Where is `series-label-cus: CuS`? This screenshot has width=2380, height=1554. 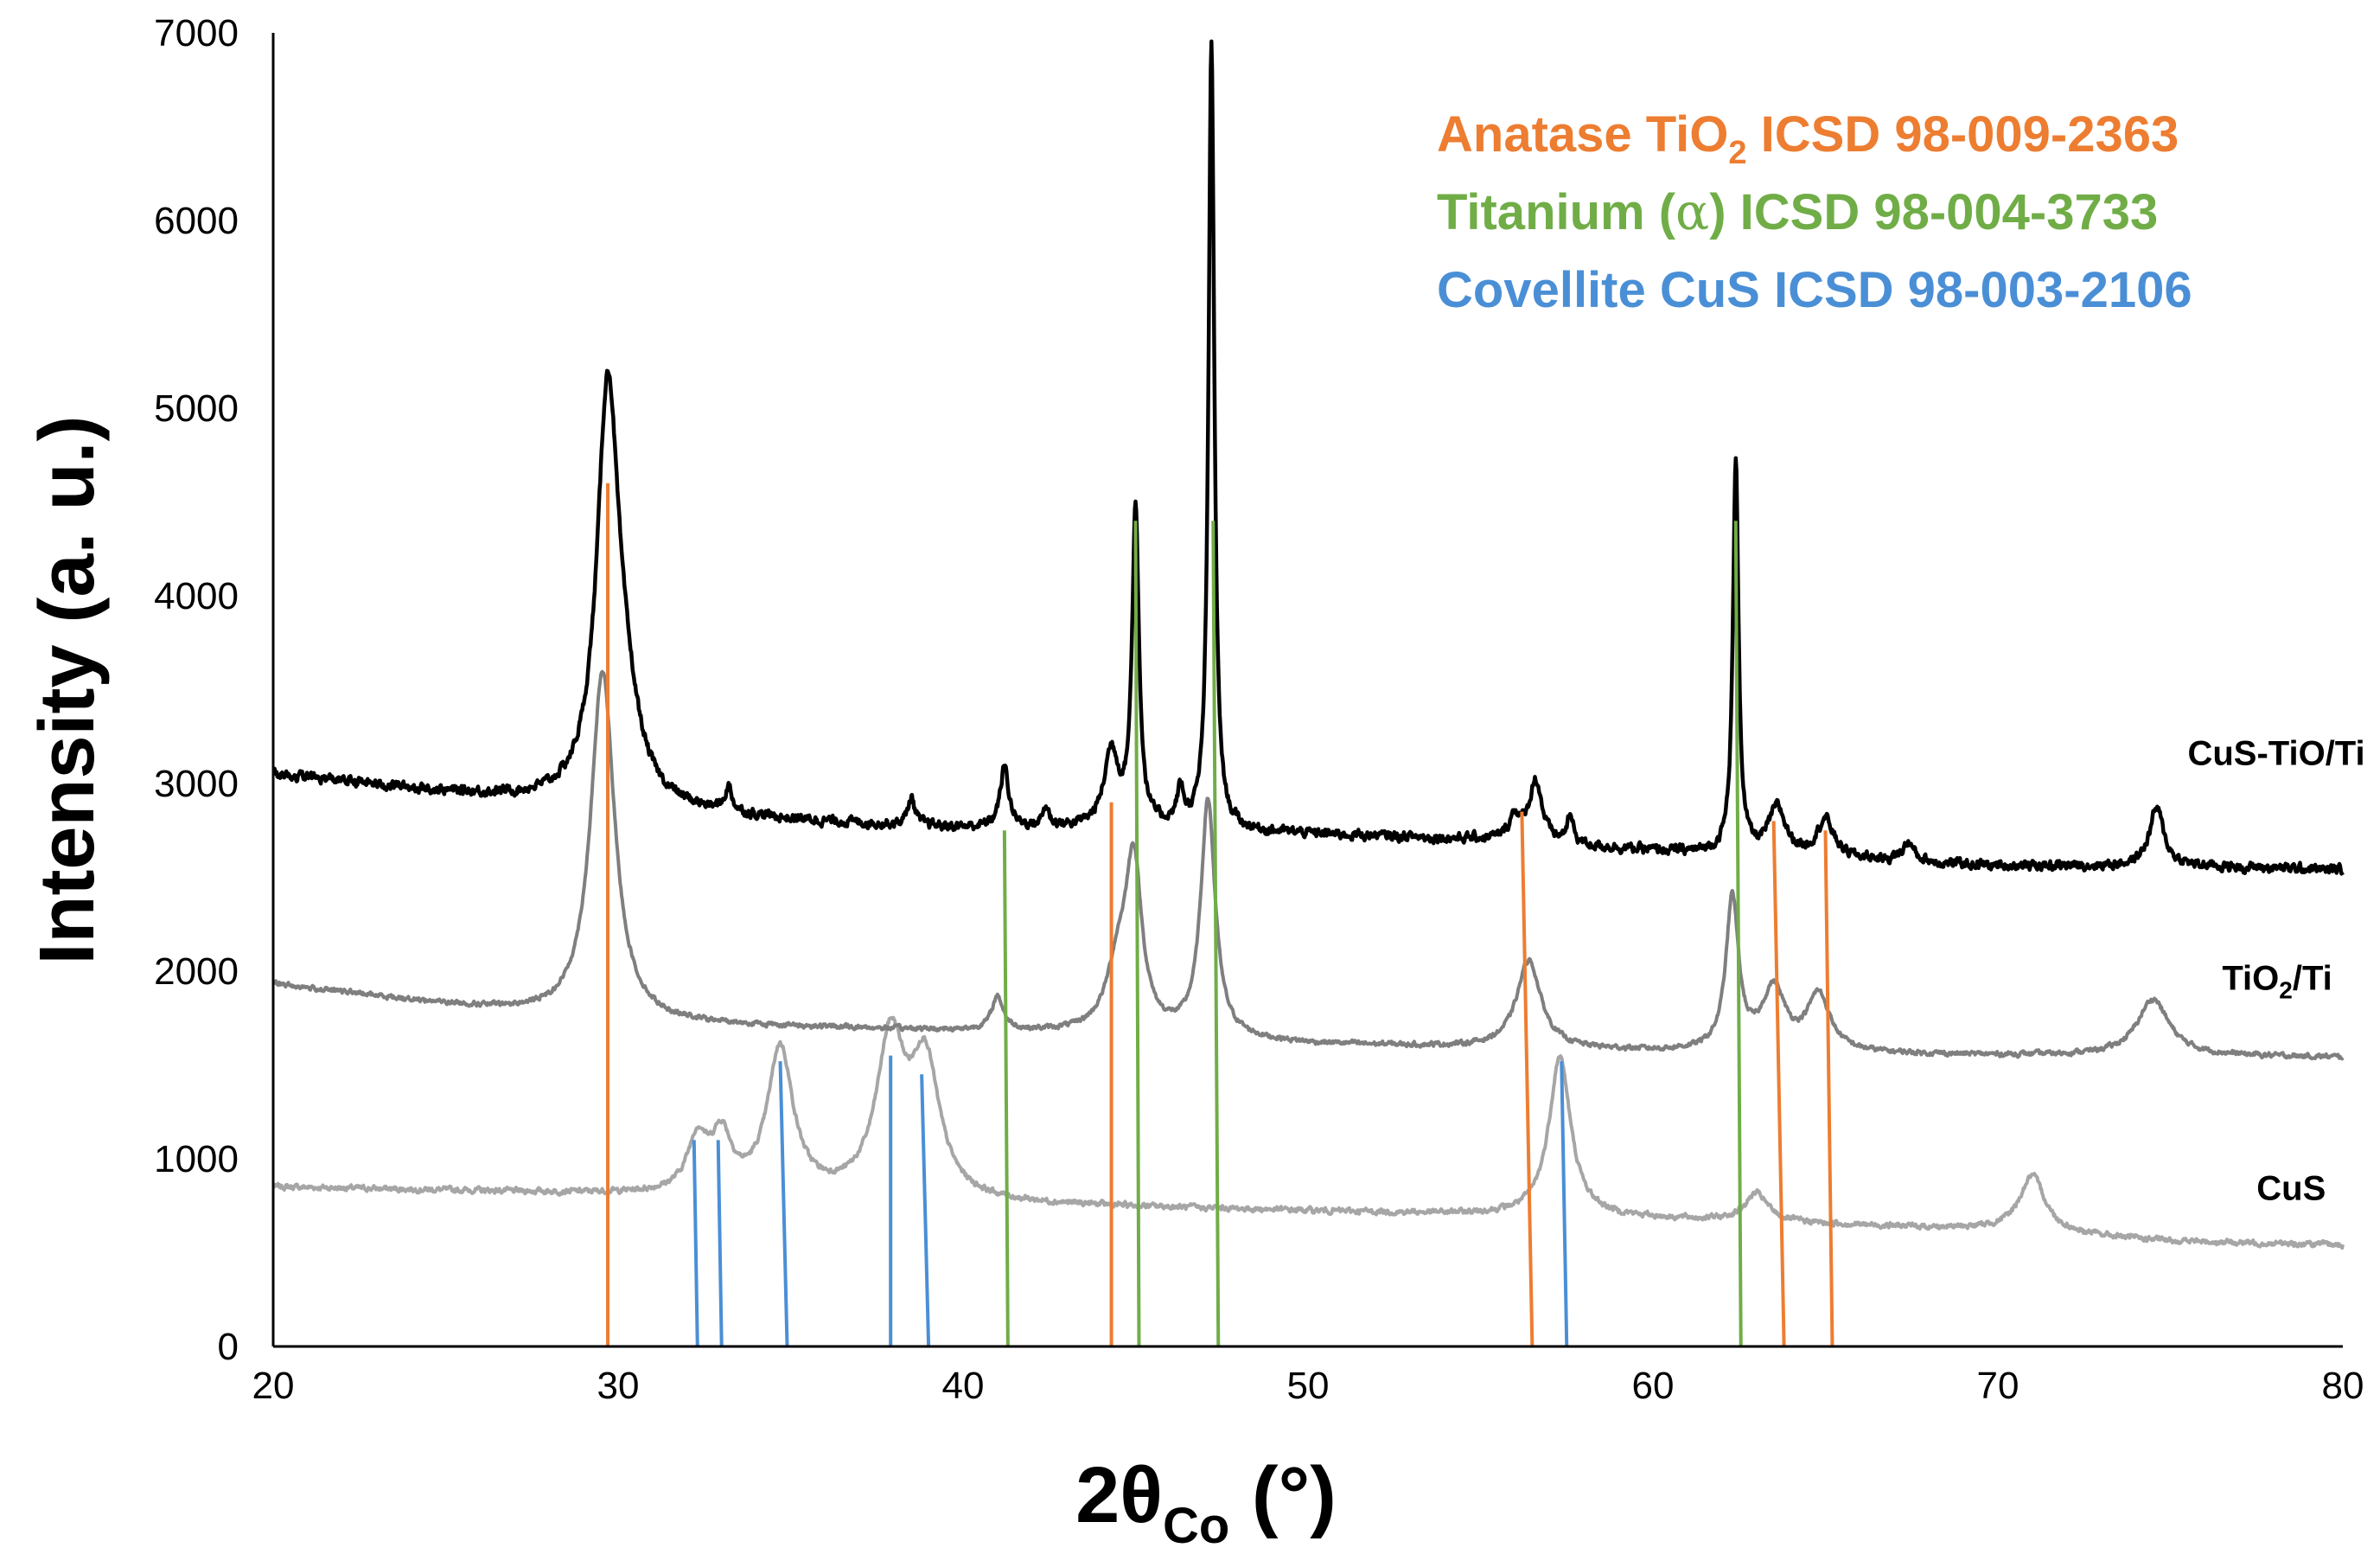
series-label-cus: CuS is located at coordinates (2291, 1189).